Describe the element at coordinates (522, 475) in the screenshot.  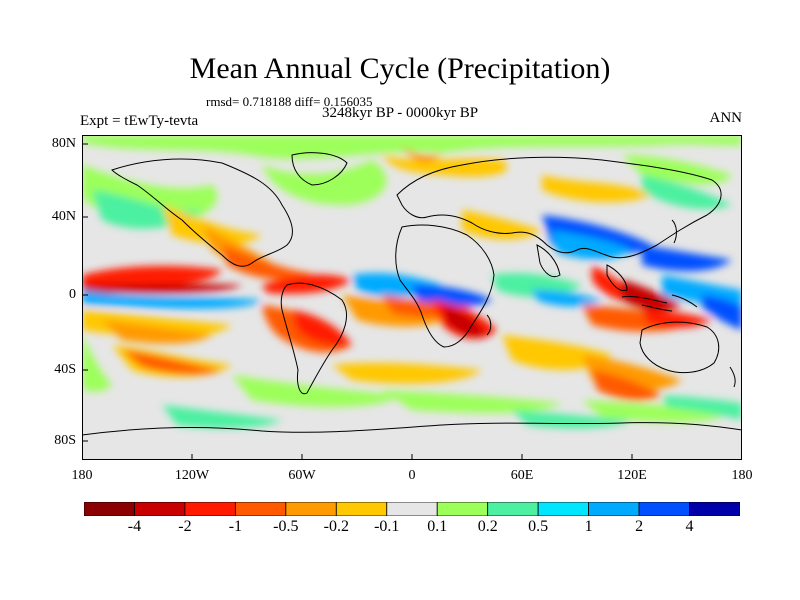
I see `lon-label-60e: 60E` at that location.